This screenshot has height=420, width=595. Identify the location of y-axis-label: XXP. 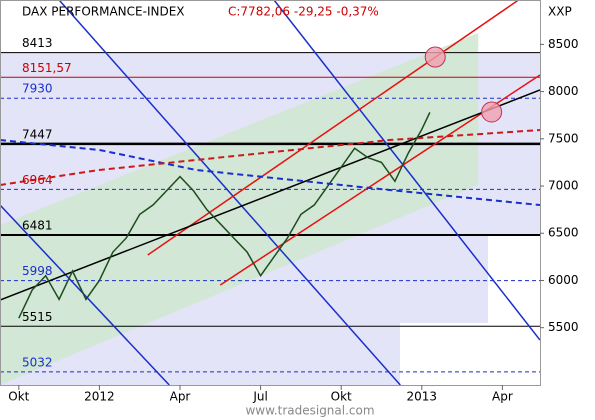
(560, 12).